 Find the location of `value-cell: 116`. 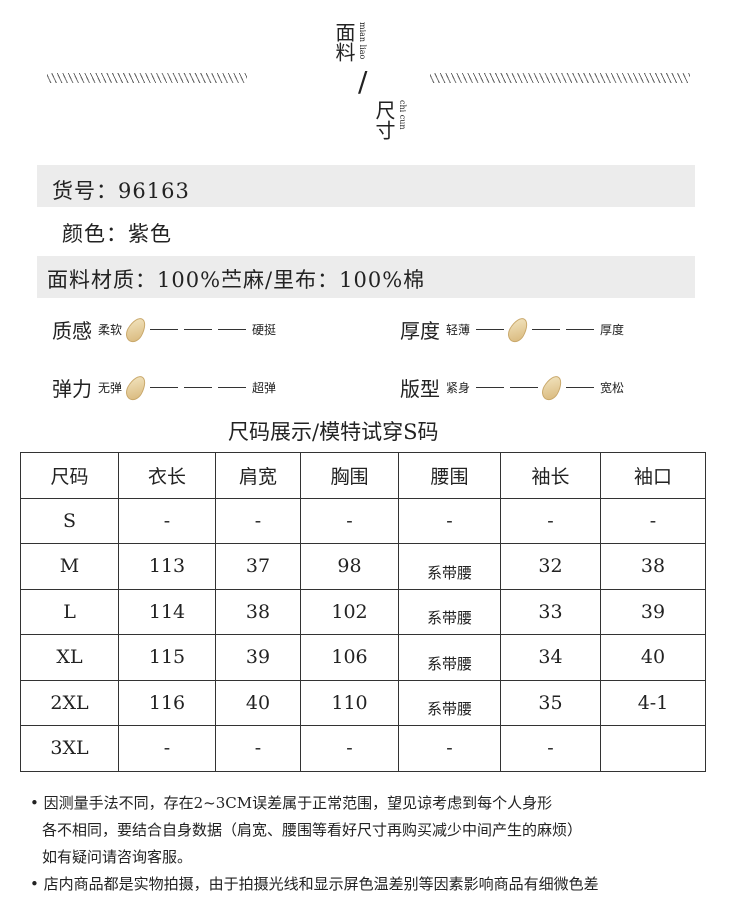

value-cell: 116 is located at coordinates (167, 702).